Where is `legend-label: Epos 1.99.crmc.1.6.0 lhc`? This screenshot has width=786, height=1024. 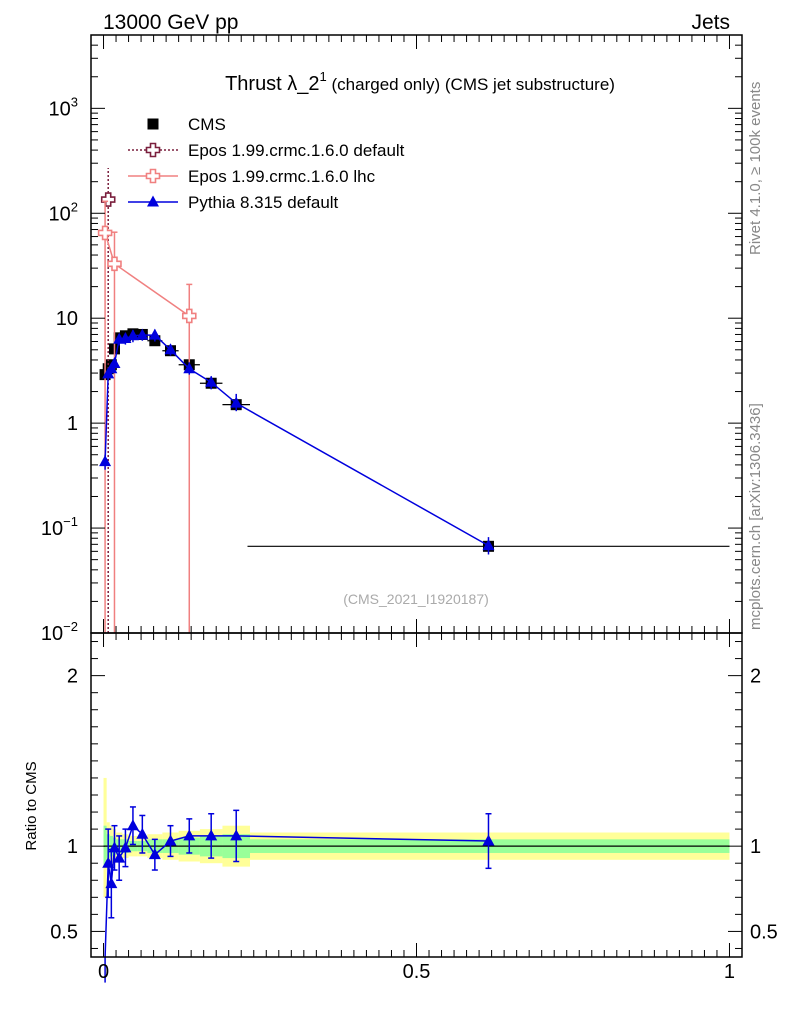
legend-label: Epos 1.99.crmc.1.6.0 lhc is located at coordinates (282, 176).